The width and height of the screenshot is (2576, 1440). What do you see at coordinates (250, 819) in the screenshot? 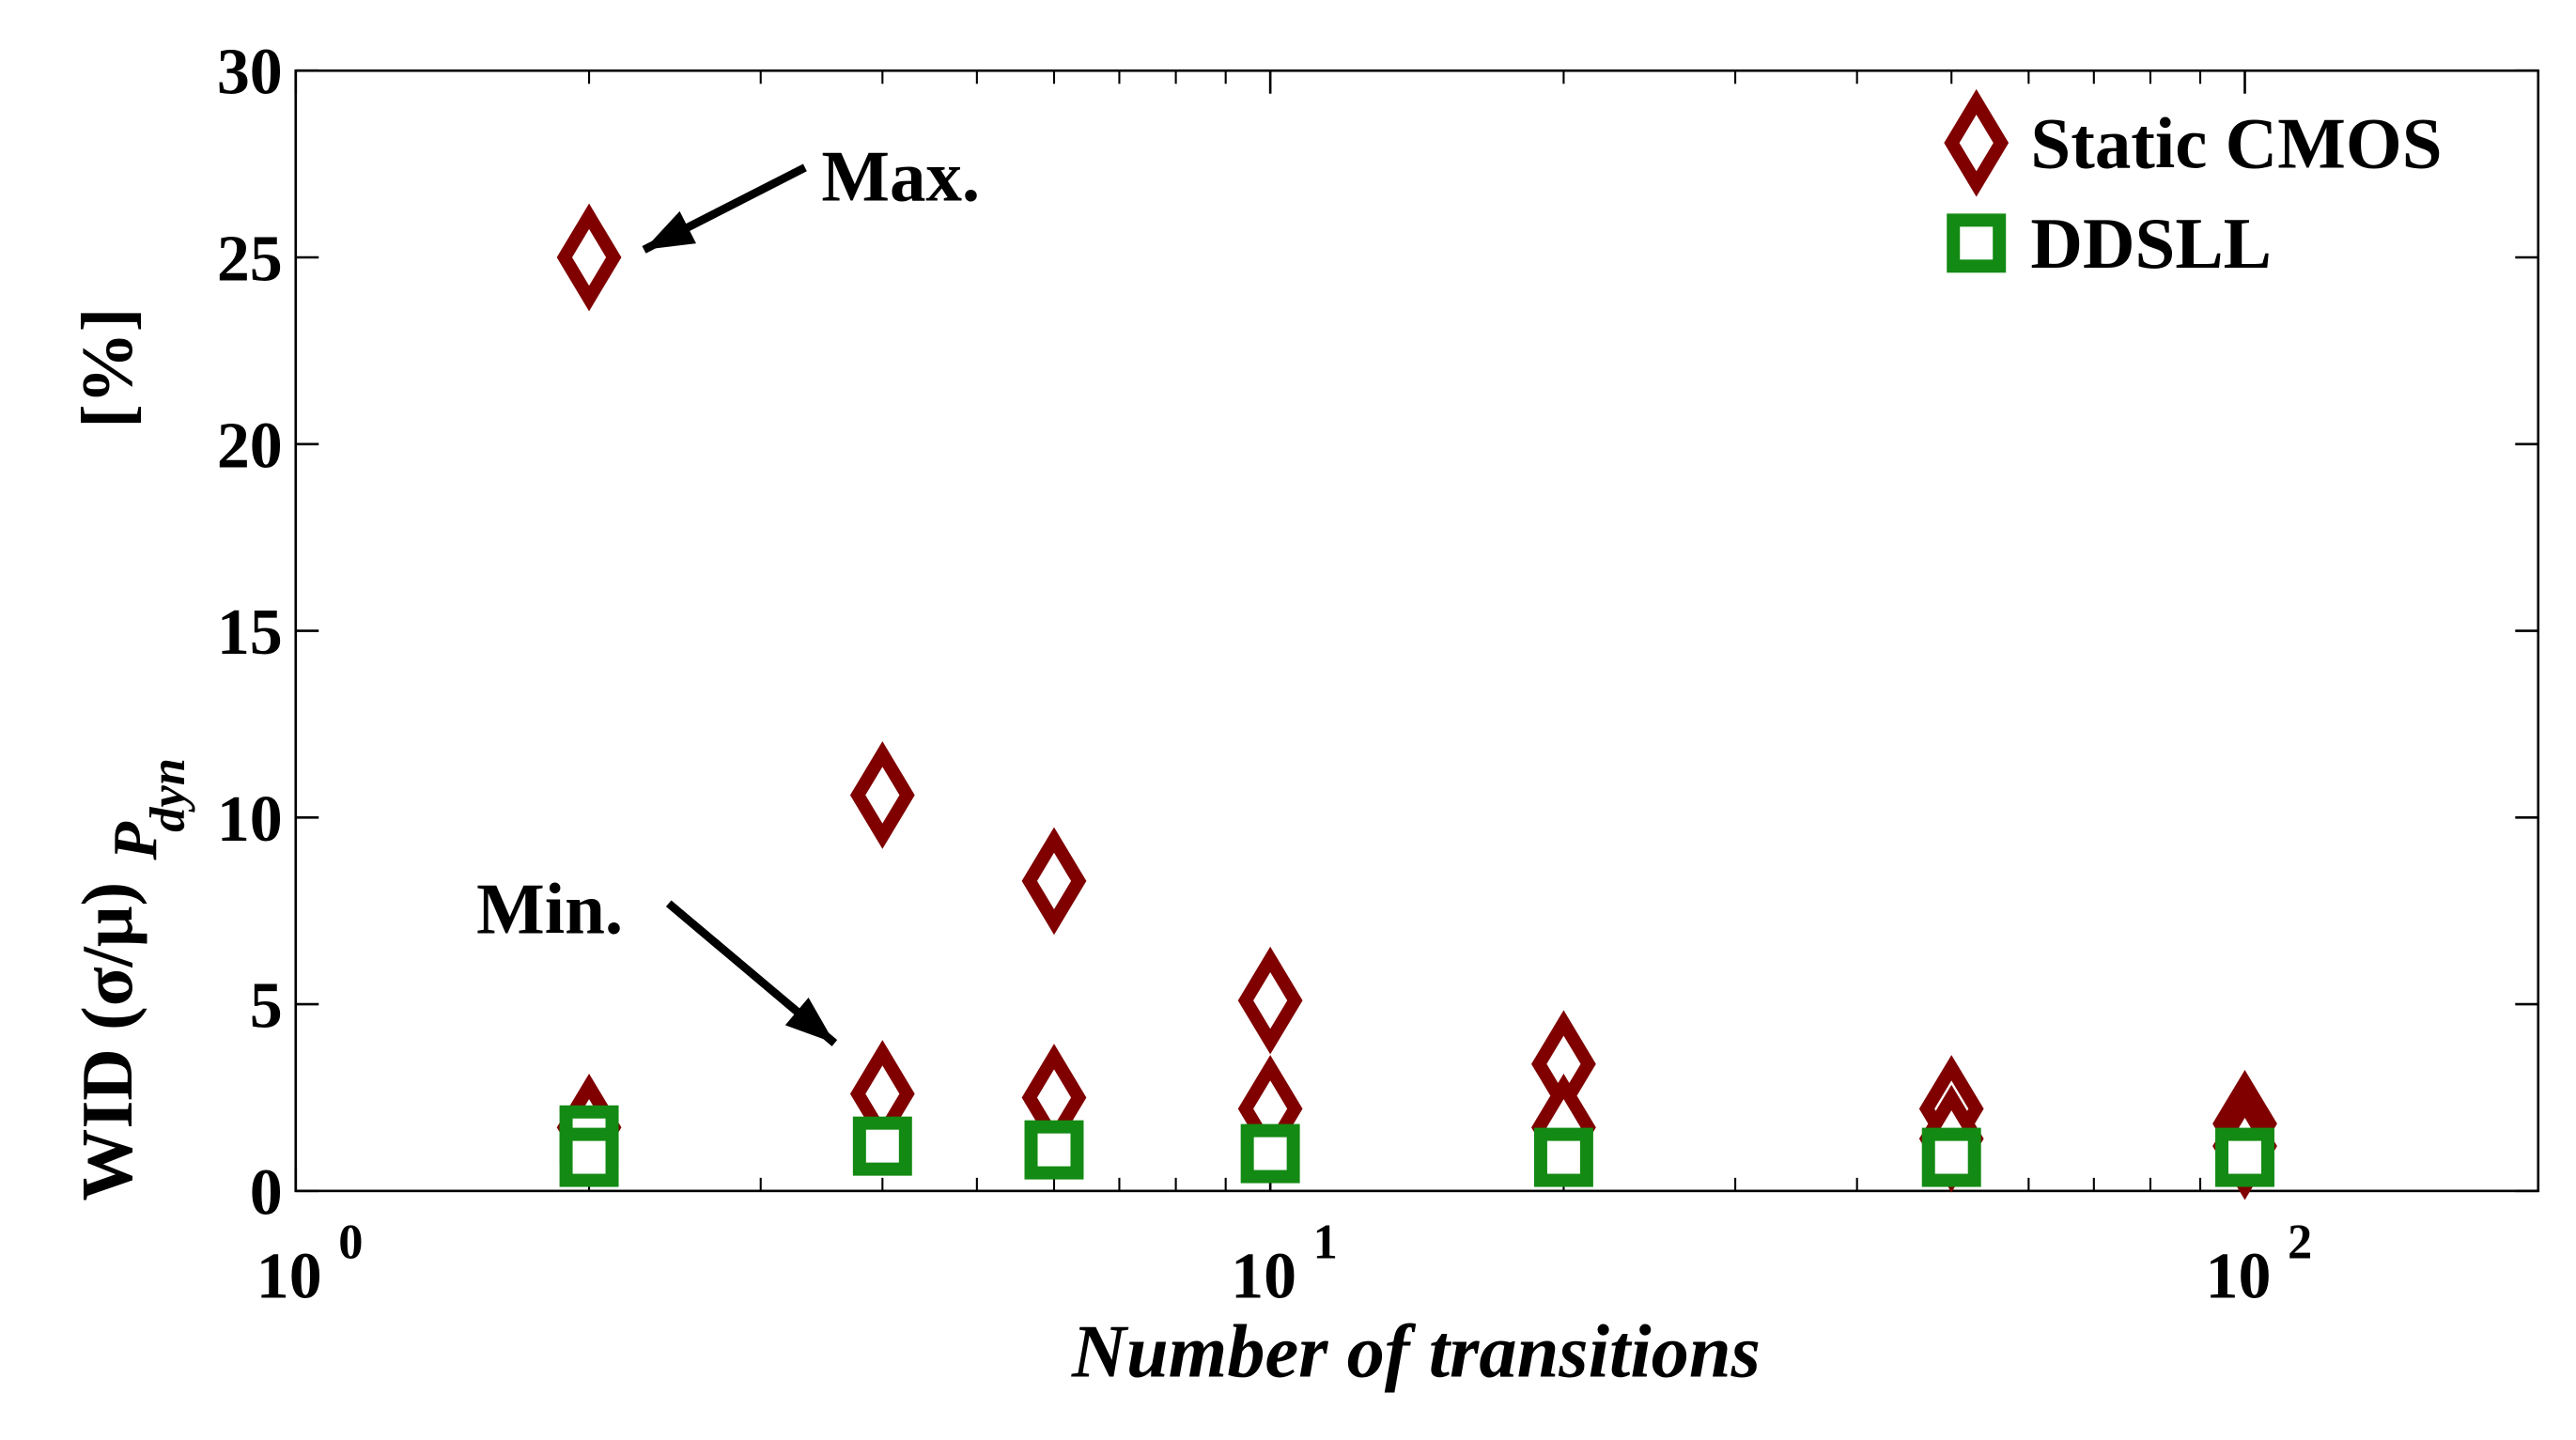
I see `y-tick-label: 10` at bounding box center [250, 819].